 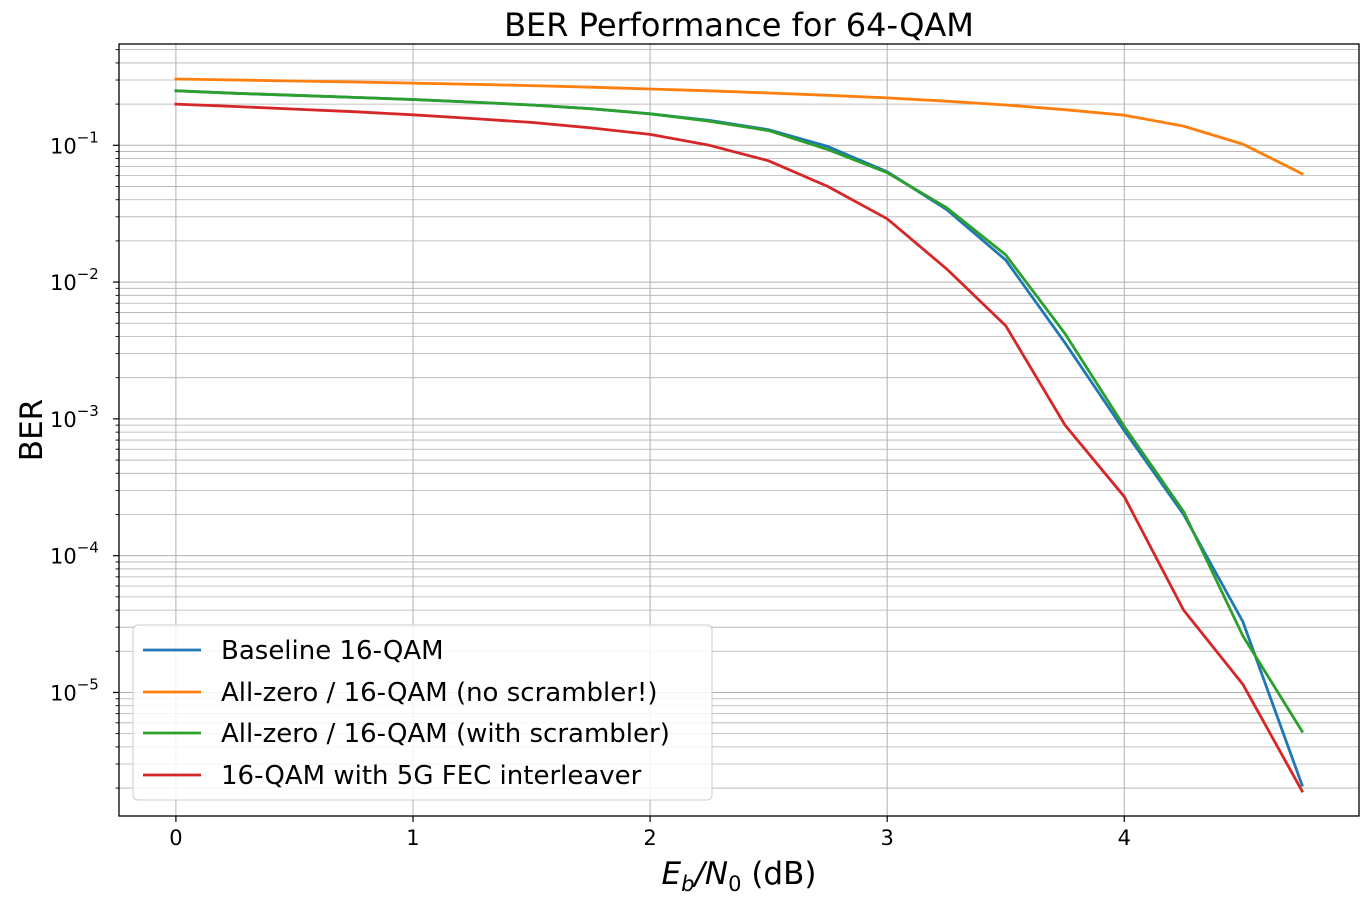 What do you see at coordinates (32, 430) in the screenshot?
I see `y-axis-label: BER` at bounding box center [32, 430].